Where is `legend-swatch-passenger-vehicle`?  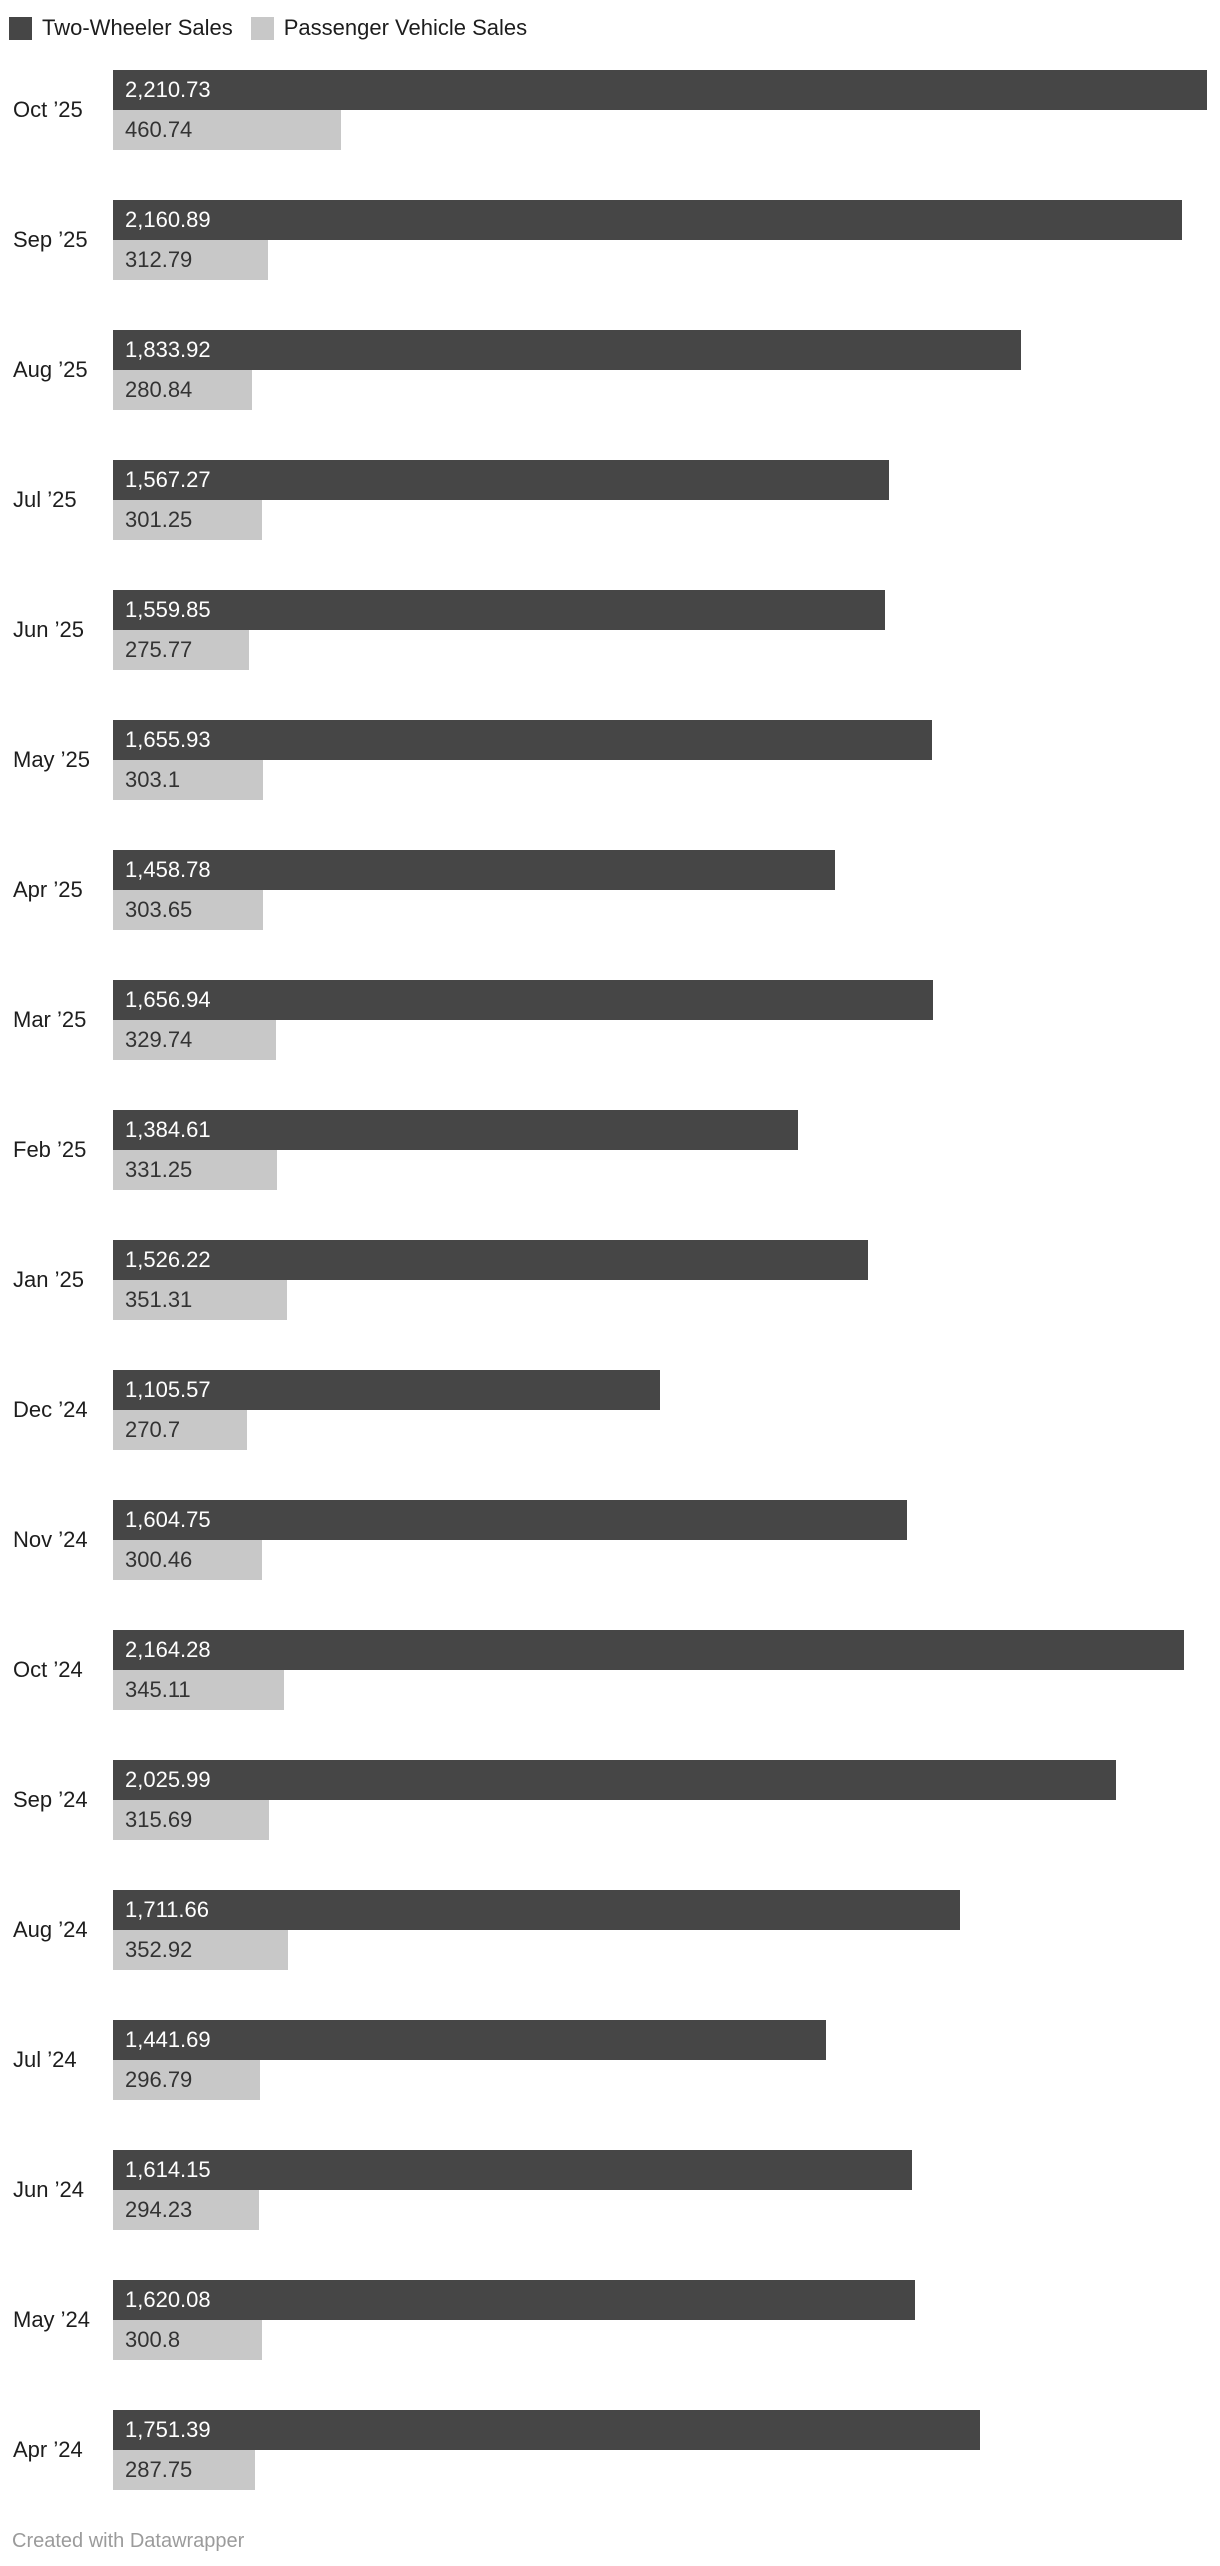 legend-swatch-passenger-vehicle is located at coordinates (262, 28).